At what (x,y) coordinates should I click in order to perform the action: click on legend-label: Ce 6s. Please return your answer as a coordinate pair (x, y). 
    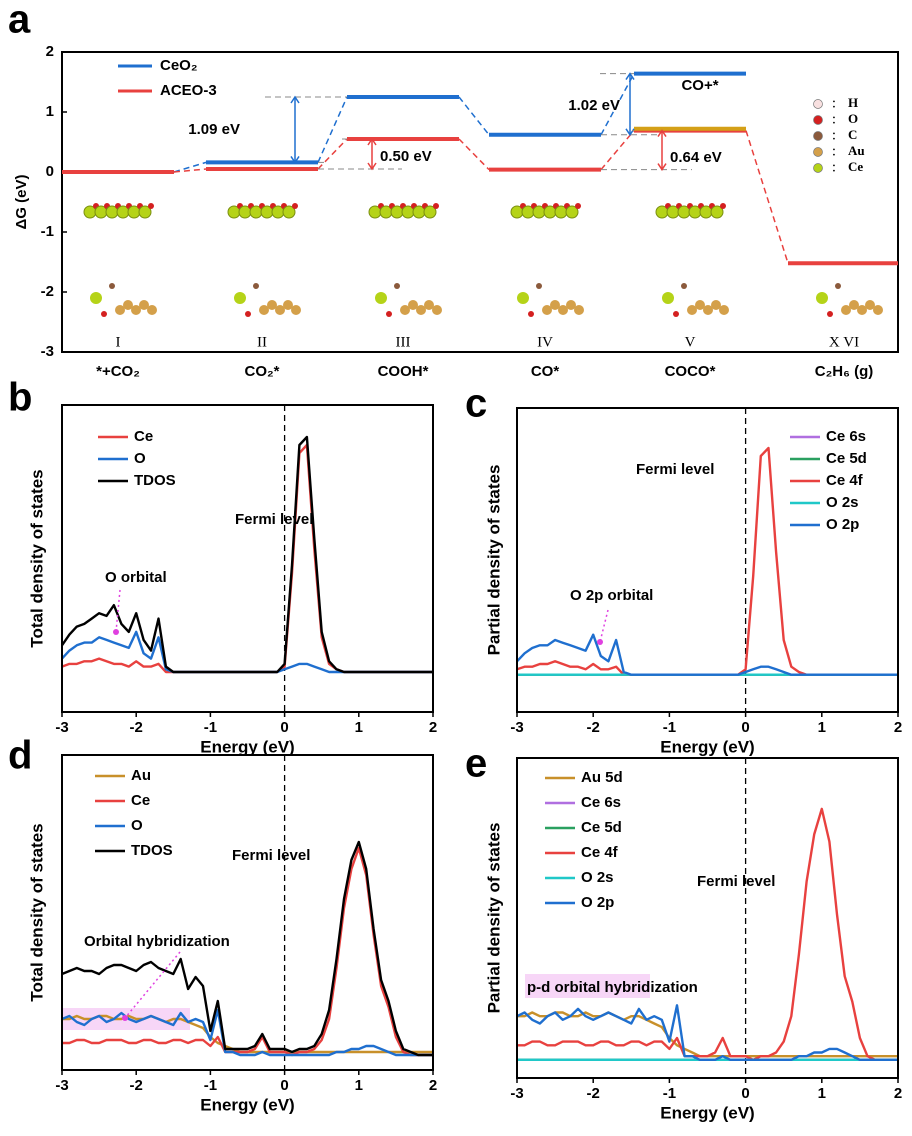
    Looking at the image, I should click on (601, 802).